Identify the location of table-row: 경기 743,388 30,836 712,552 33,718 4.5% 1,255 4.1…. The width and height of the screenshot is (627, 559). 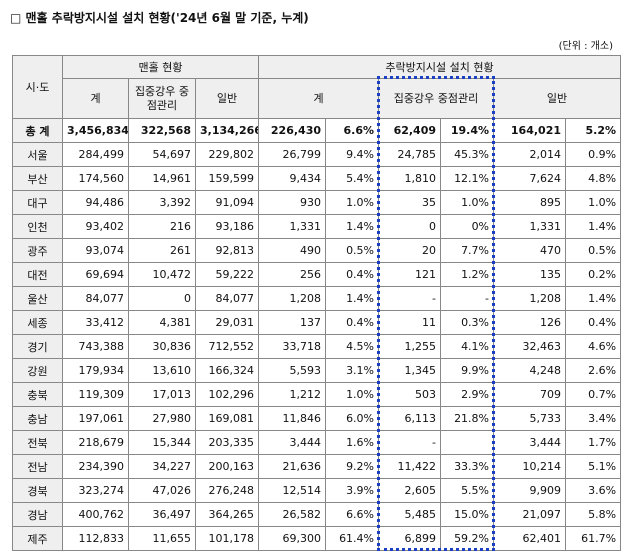
(317, 346).